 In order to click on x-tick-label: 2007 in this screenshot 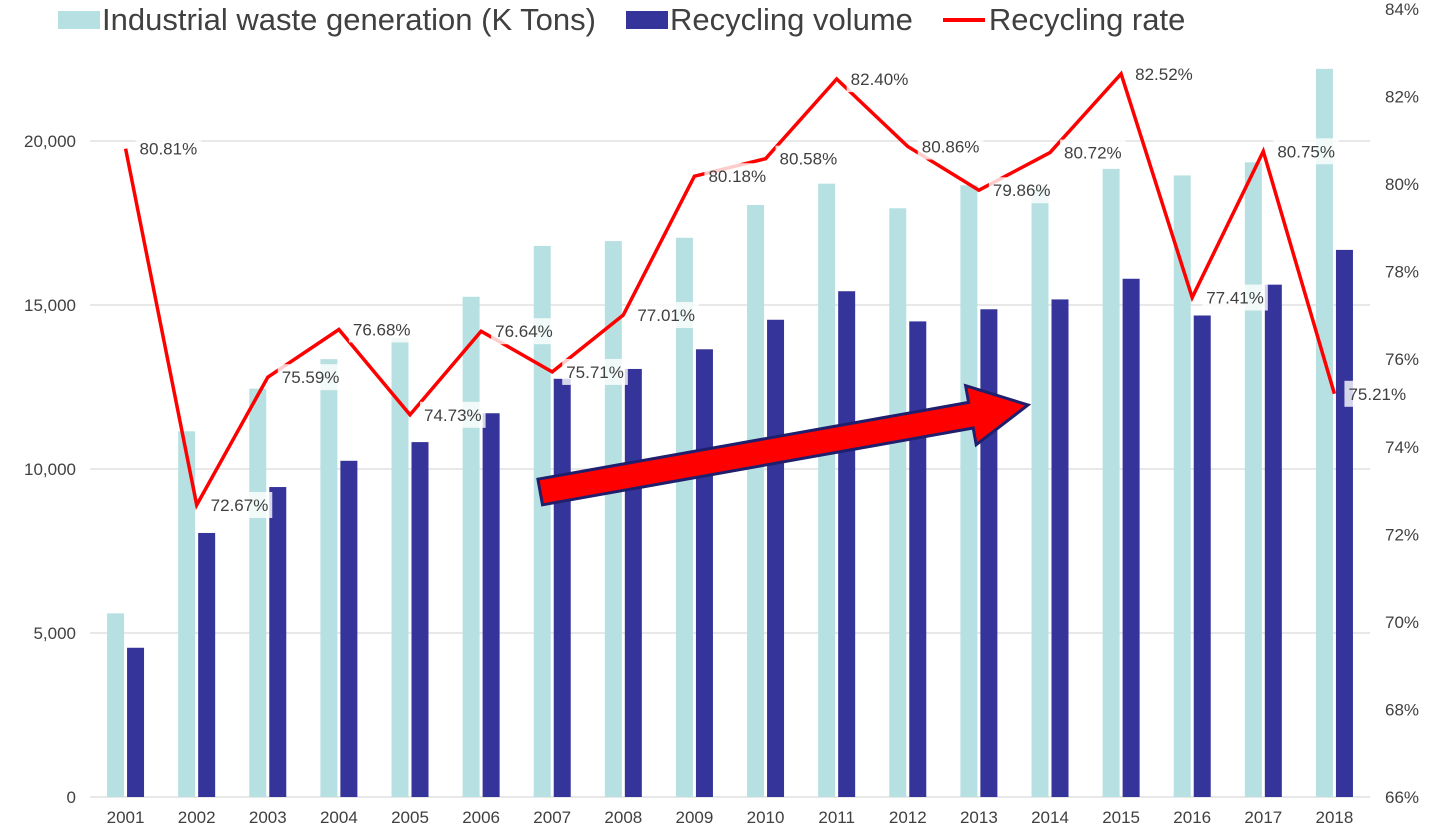, I will do `click(552, 817)`.